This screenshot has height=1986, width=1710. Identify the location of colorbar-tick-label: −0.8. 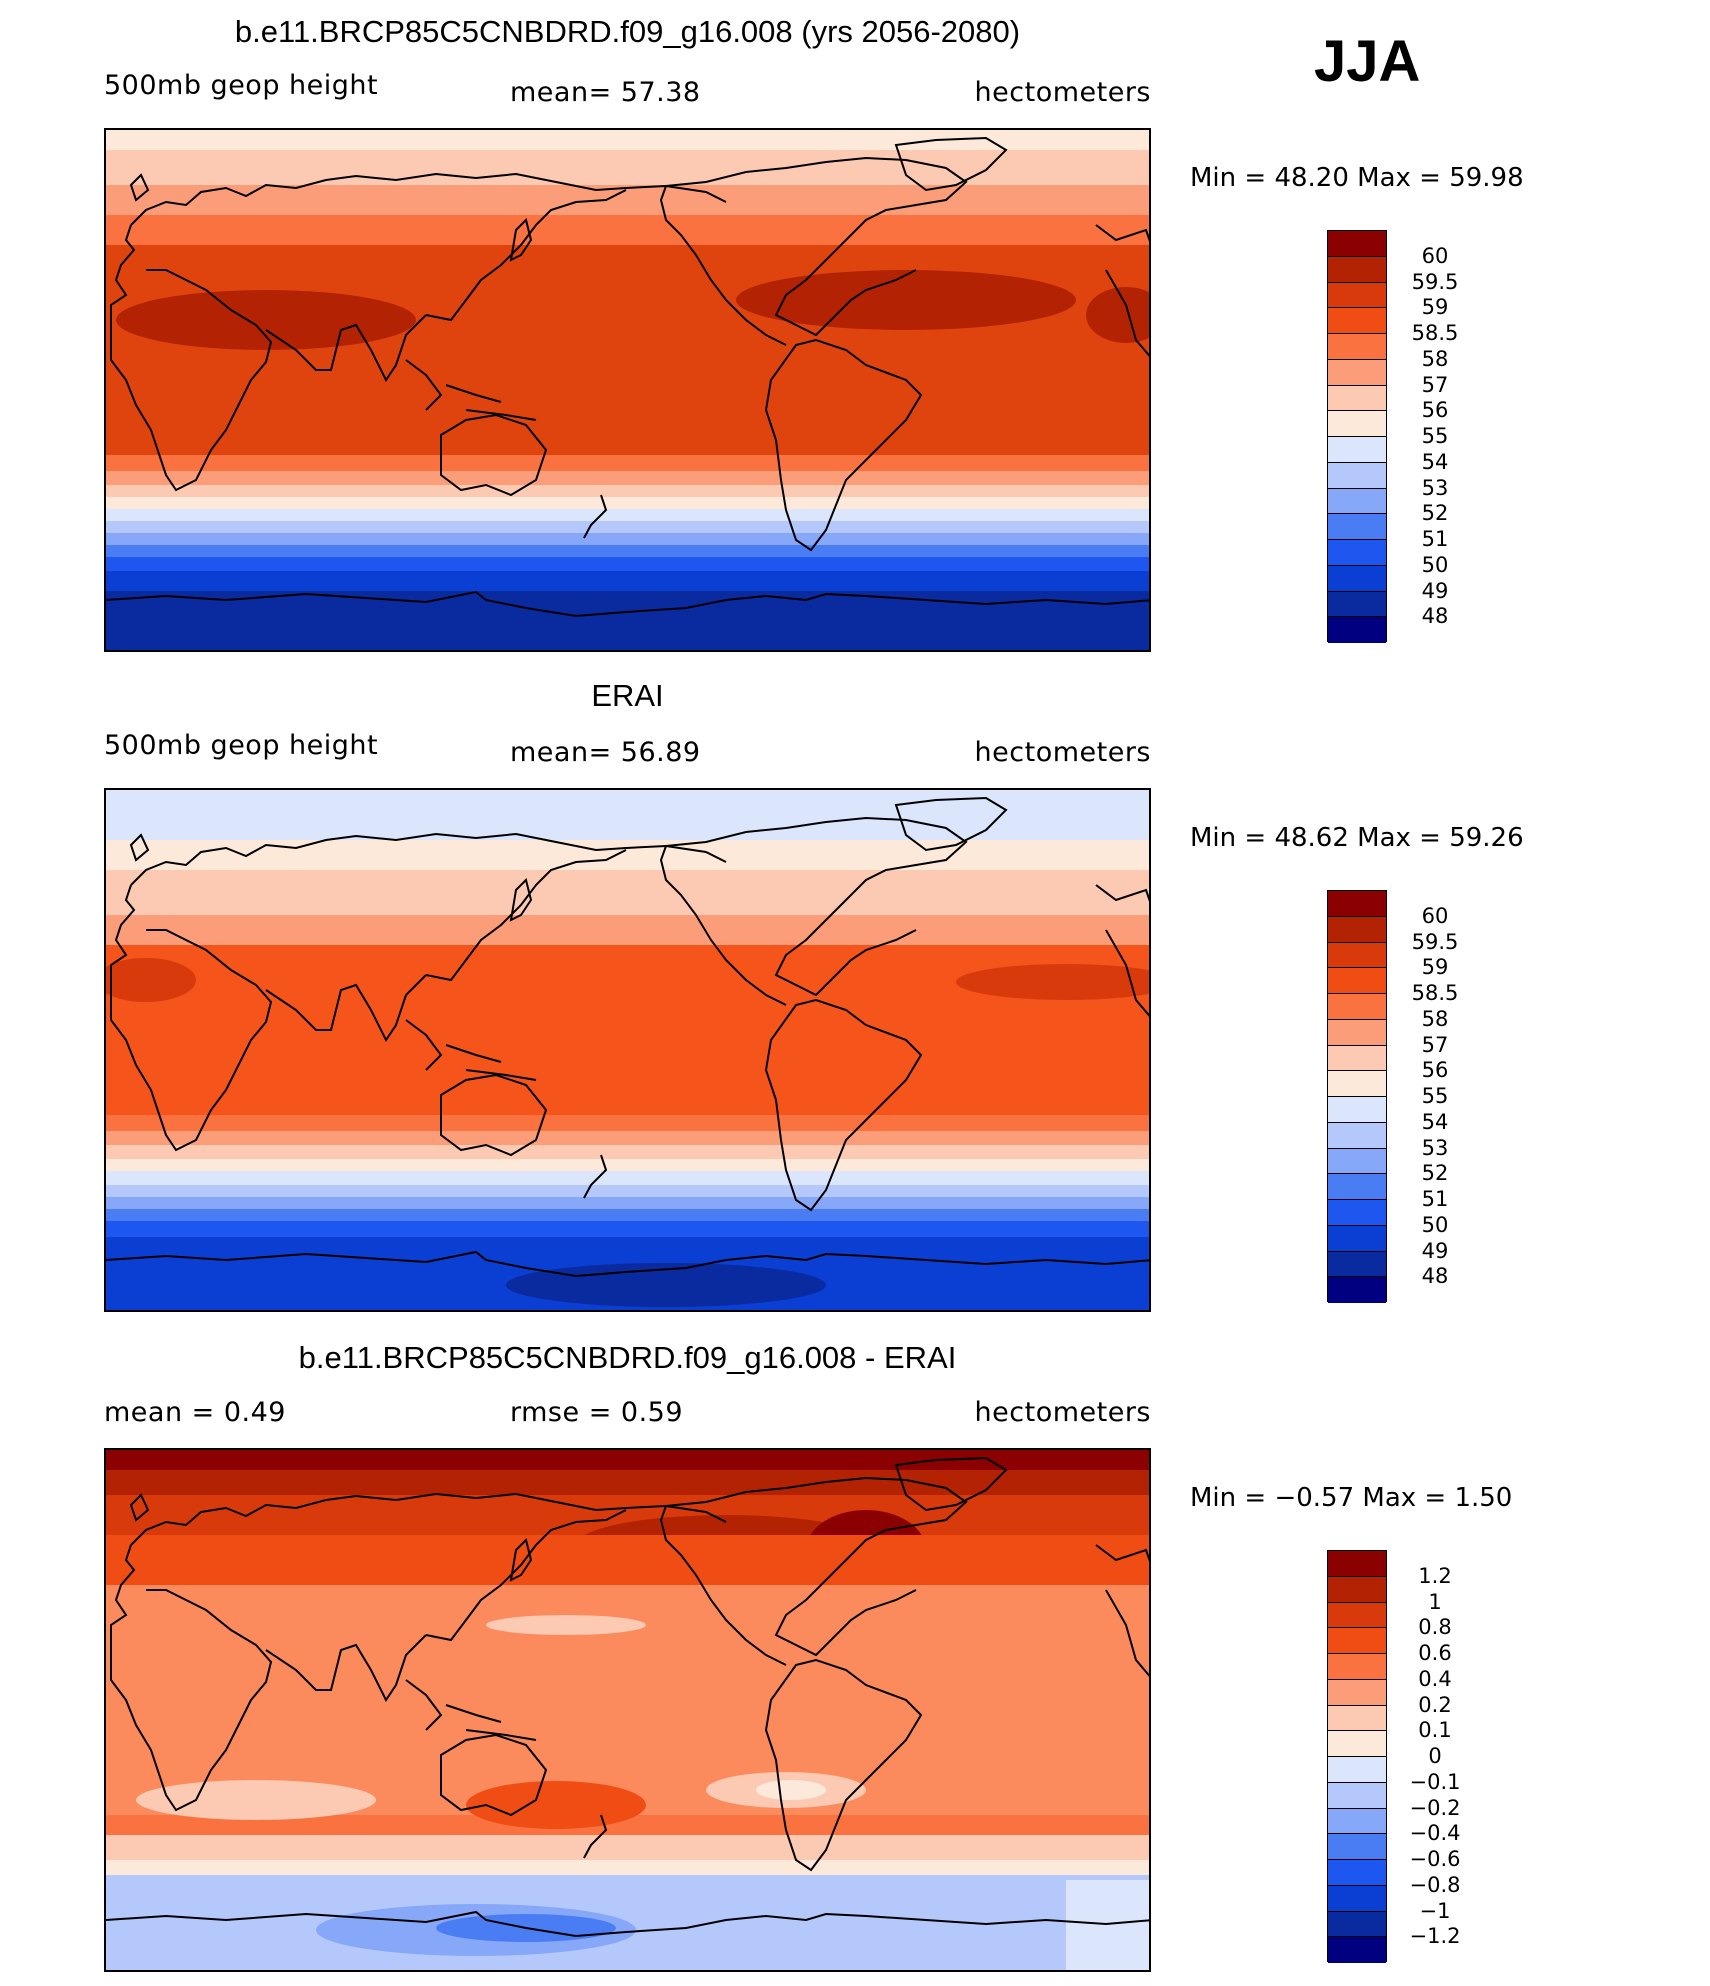
(1435, 1884).